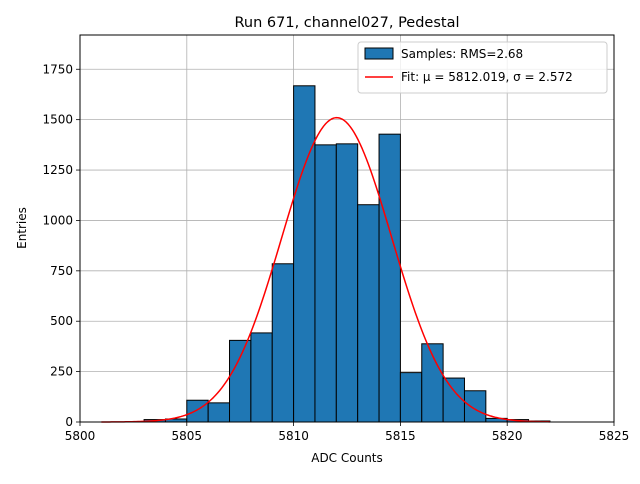 The image size is (640, 484). Describe the element at coordinates (487, 77) in the screenshot. I see `legend-fit-label: Fit: μ = 5812.019, σ = 2.572` at that location.